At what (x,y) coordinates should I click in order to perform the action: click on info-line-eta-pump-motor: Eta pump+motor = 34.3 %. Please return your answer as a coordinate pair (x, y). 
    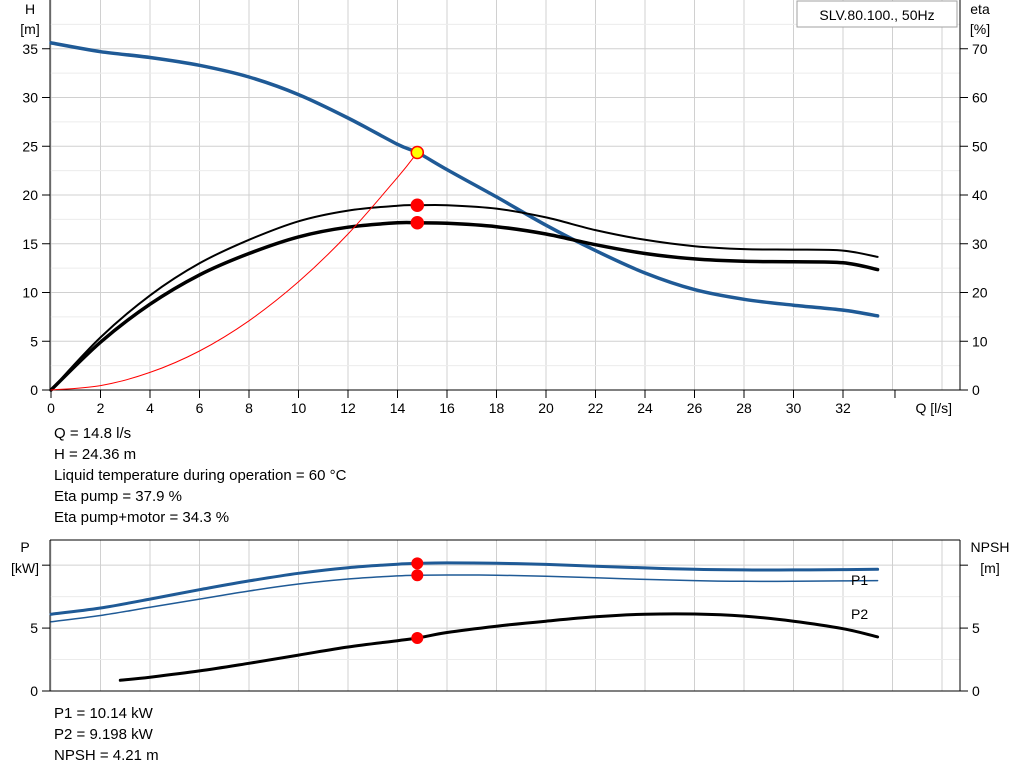
    Looking at the image, I should click on (142, 517).